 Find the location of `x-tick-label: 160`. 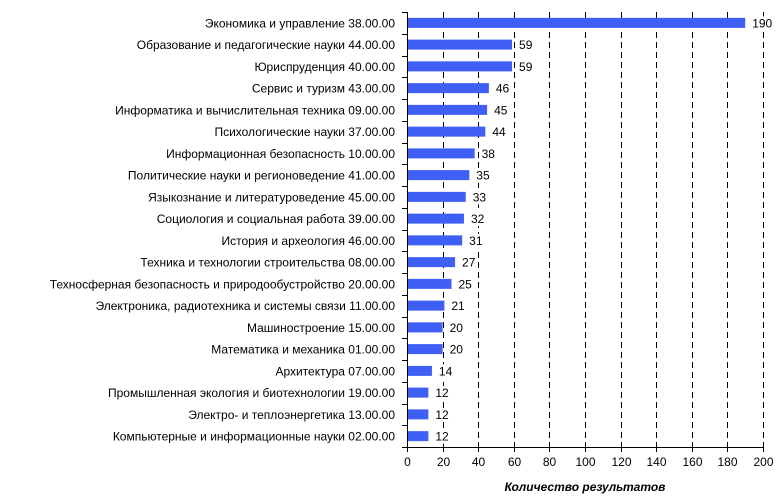

x-tick-label: 160 is located at coordinates (692, 462).